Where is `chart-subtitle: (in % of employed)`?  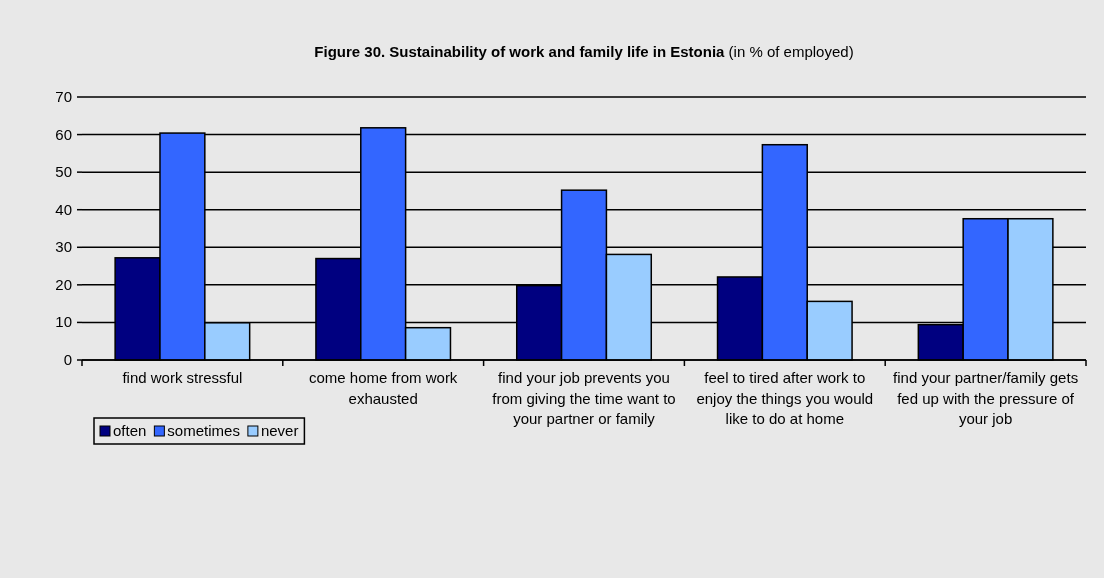
chart-subtitle: (in % of employed) is located at coordinates (789, 51).